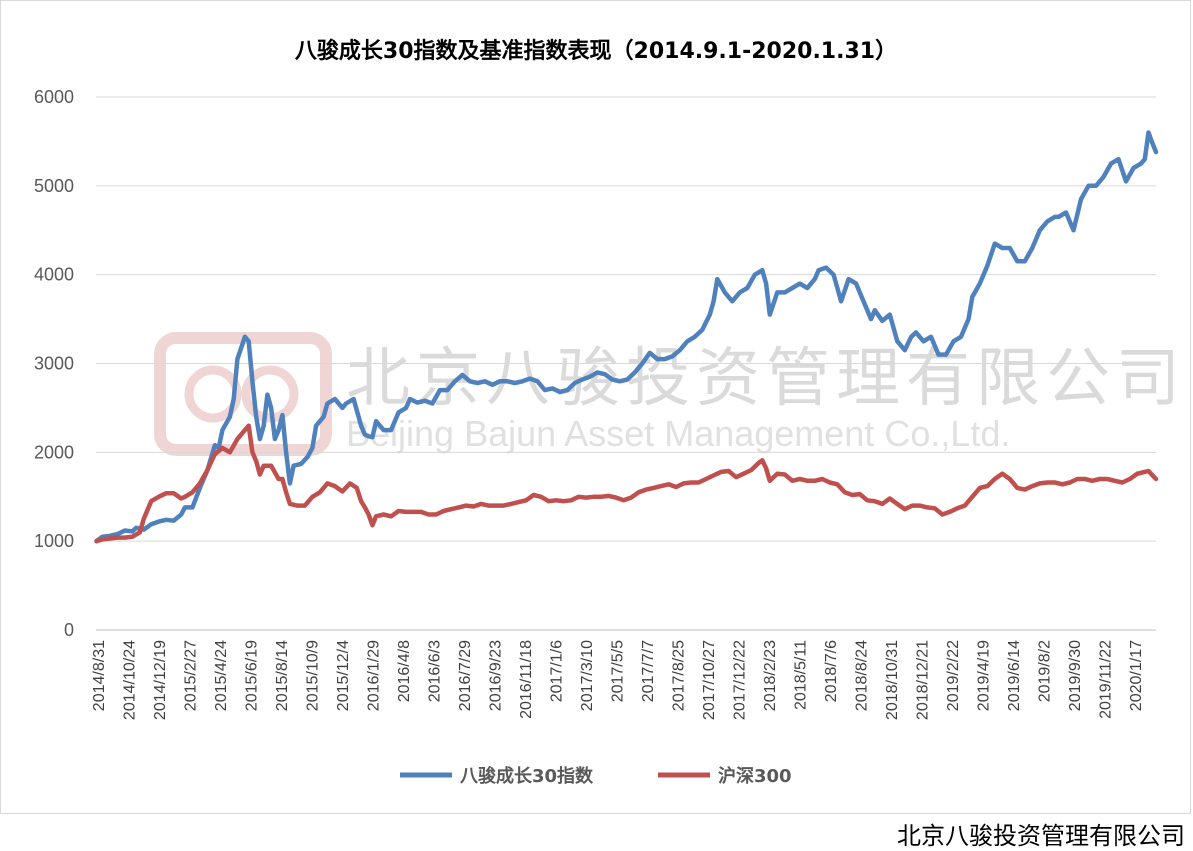 Image resolution: width=1193 pixels, height=851 pixels. Describe the element at coordinates (465, 675) in the screenshot. I see `x-tick-label: 2016/7/29` at that location.